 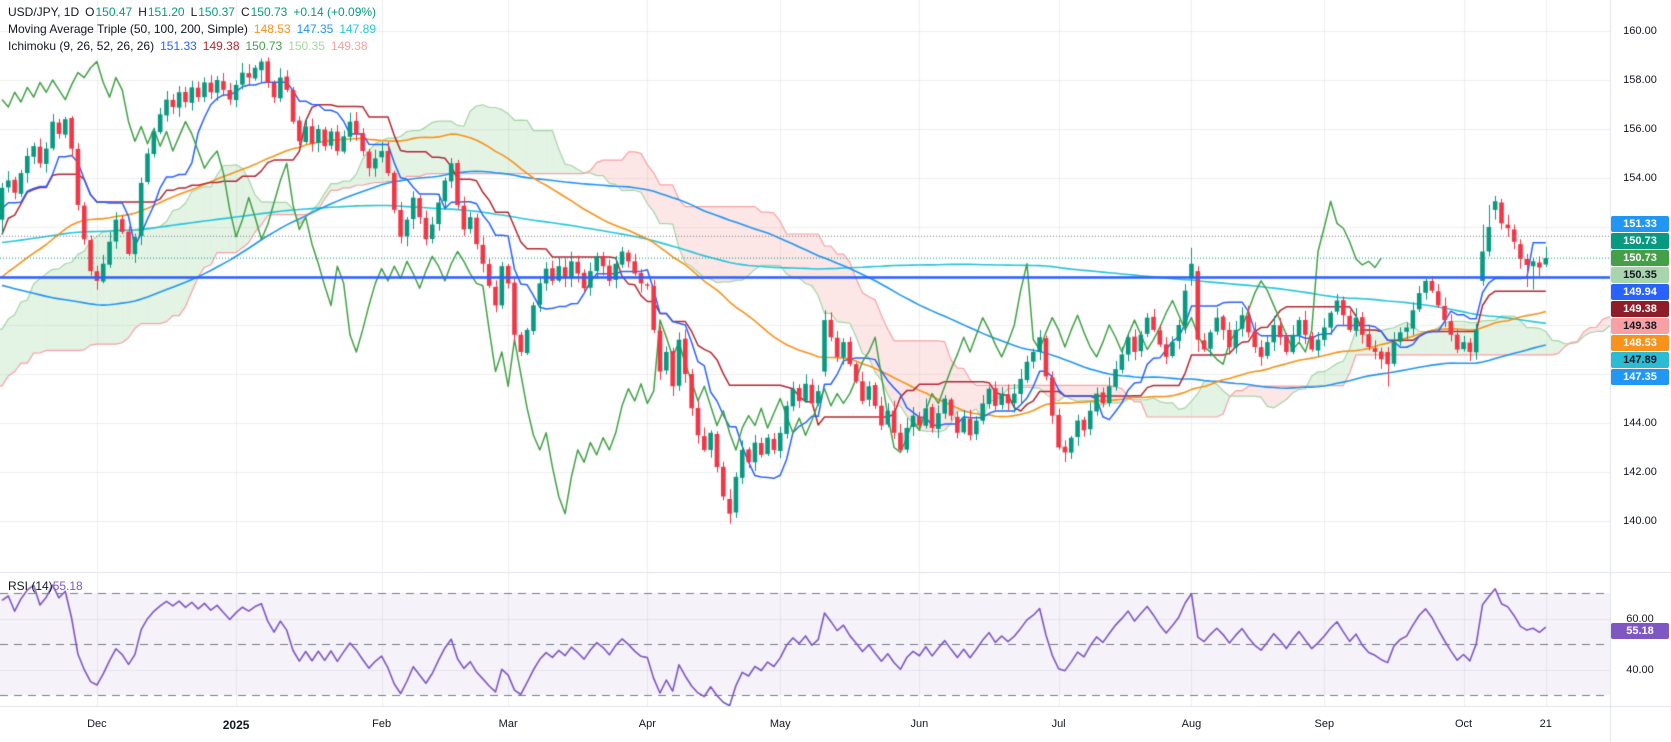 What do you see at coordinates (1640, 472) in the screenshot?
I see `price-axis-label: 142.00` at bounding box center [1640, 472].